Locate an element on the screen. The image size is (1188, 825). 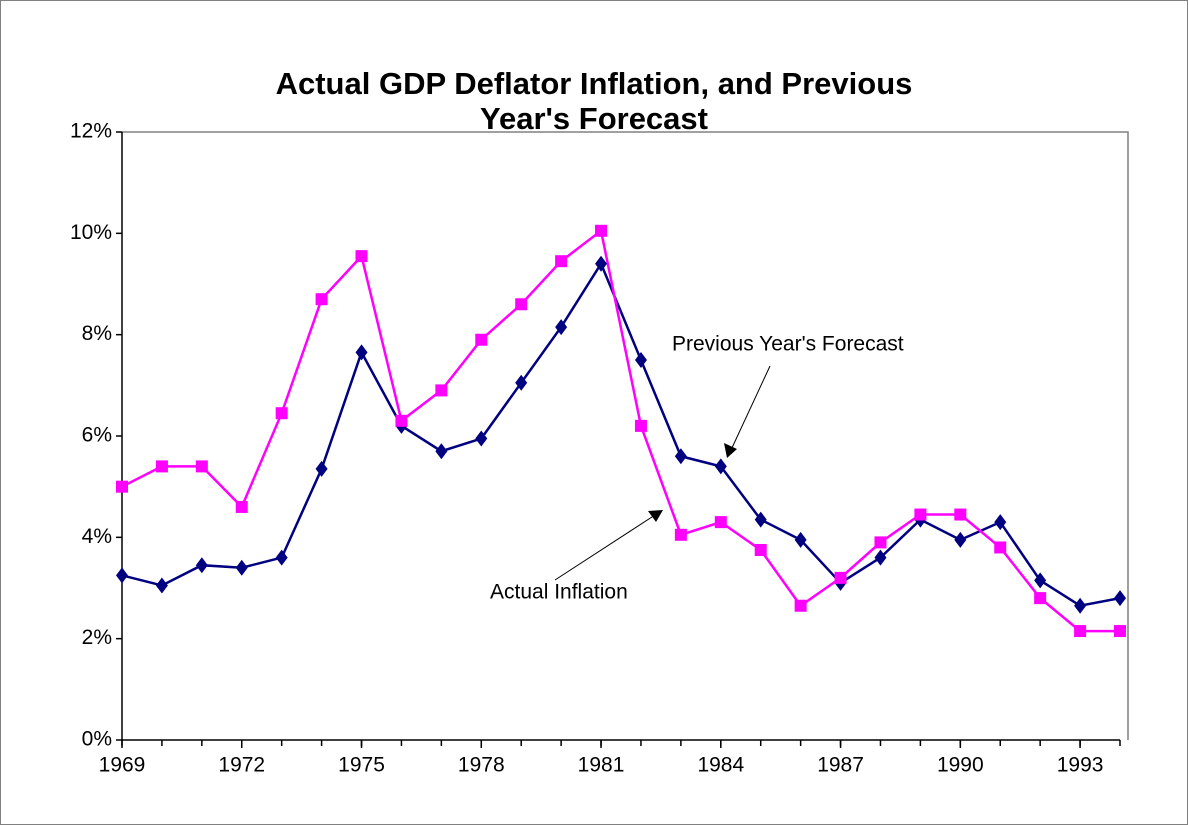
x-tick-label: 1981 is located at coordinates (601, 765).